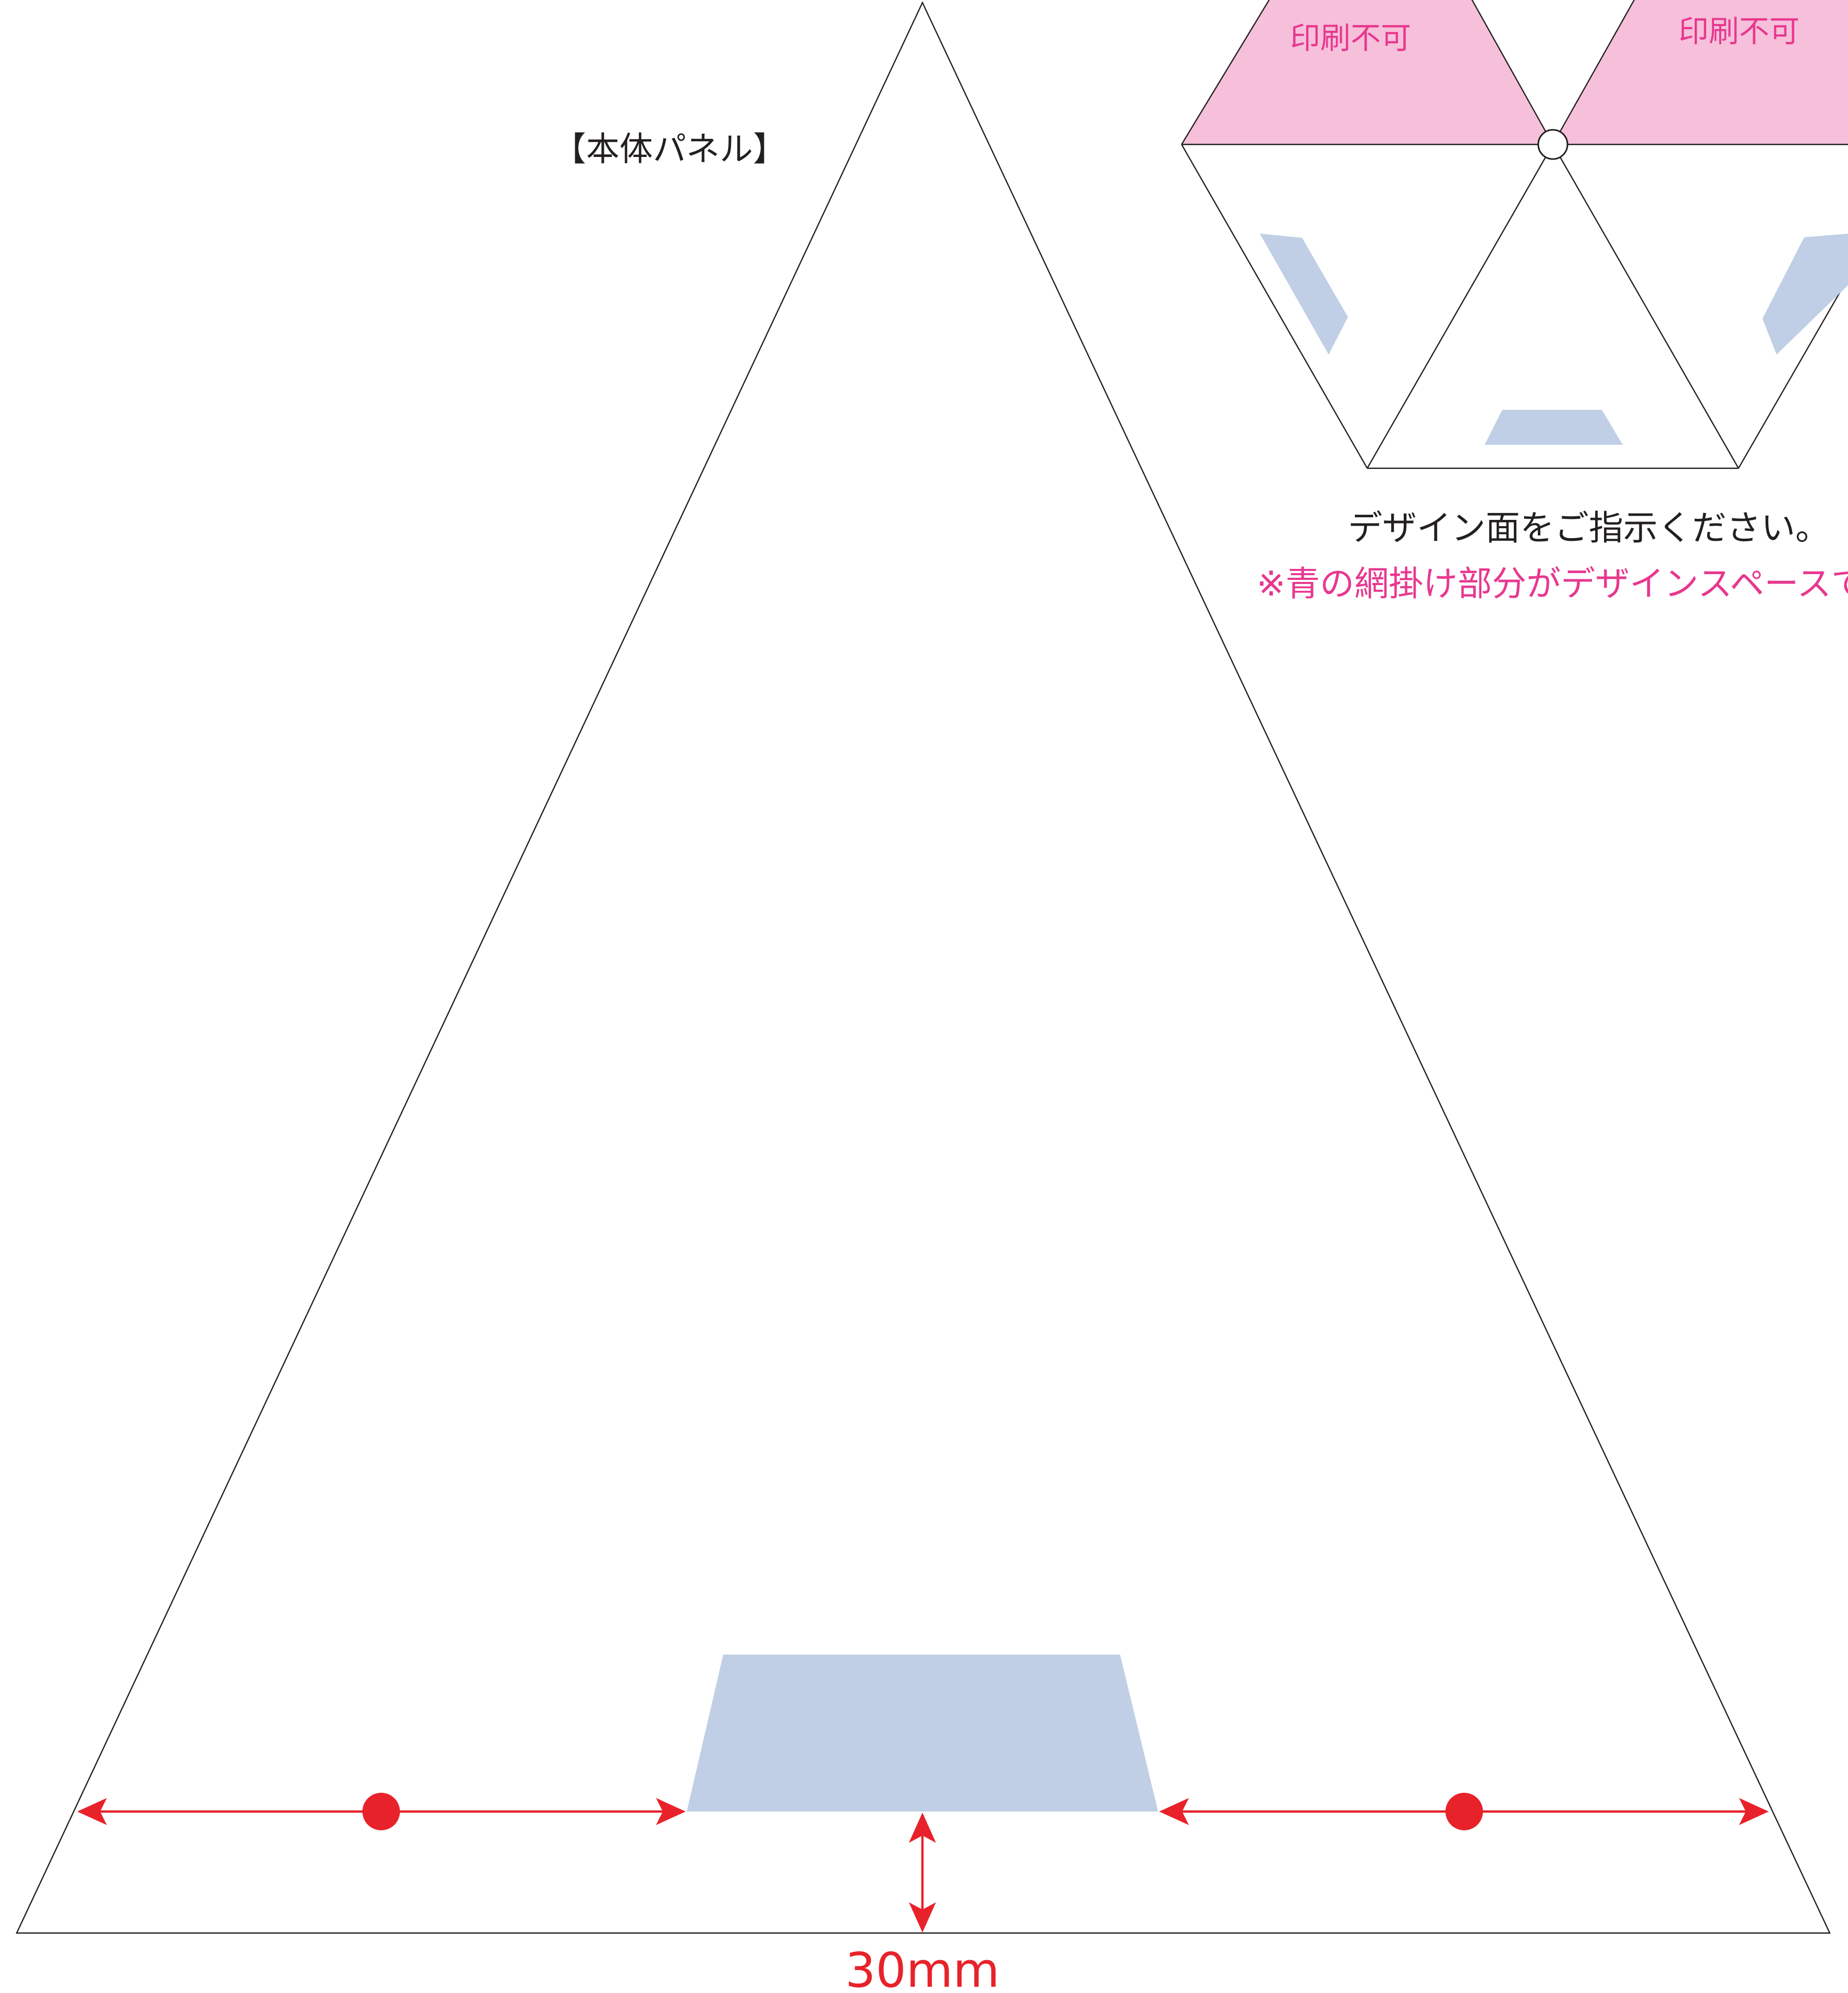 The width and height of the screenshot is (1848, 1993). Describe the element at coordinates (922, 1828) in the screenshot. I see `vertical-dimension-arrow-top` at that location.